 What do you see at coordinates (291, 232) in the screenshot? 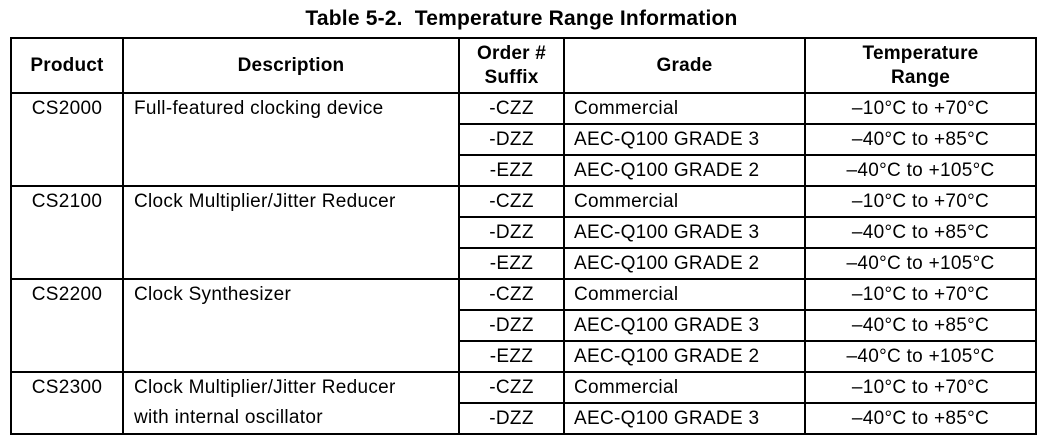
I see `description-cell: Clock Multiplier/Jitter Reducer` at bounding box center [291, 232].